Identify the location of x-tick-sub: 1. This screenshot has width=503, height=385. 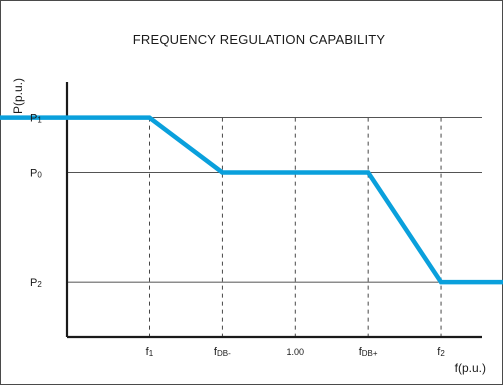
(151, 353).